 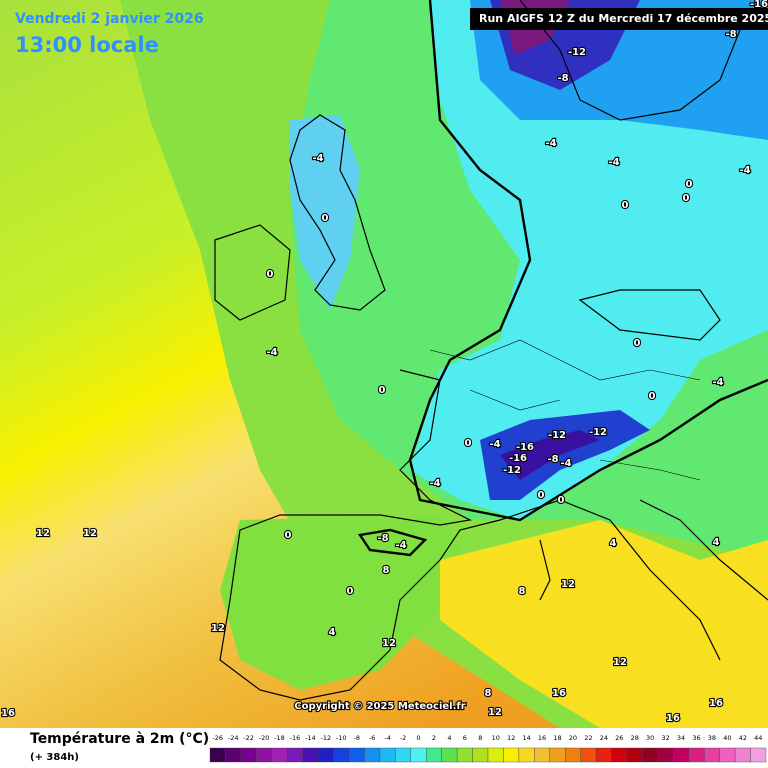 I want to click on legend-label: 26, so click(x=619, y=738).